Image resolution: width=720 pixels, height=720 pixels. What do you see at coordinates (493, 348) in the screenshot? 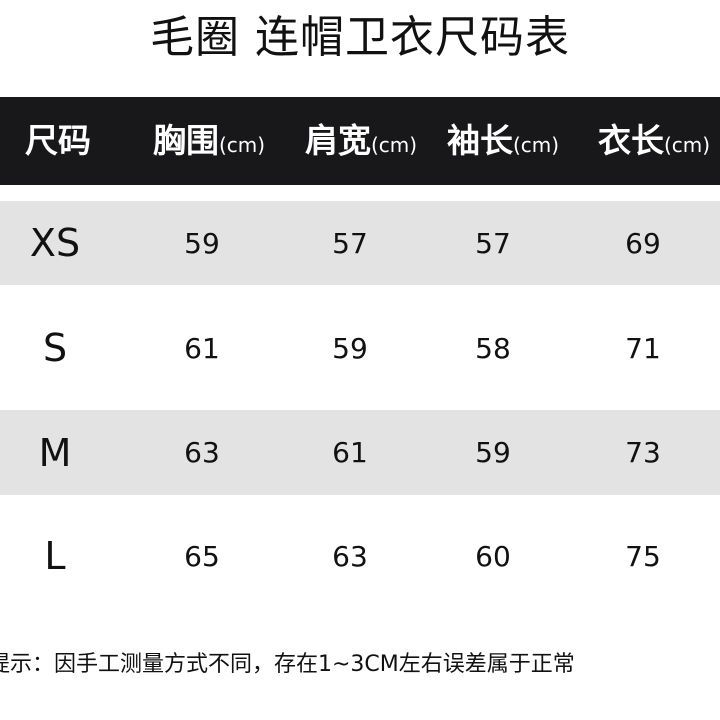
I see `sleeve-cell: 58` at bounding box center [493, 348].